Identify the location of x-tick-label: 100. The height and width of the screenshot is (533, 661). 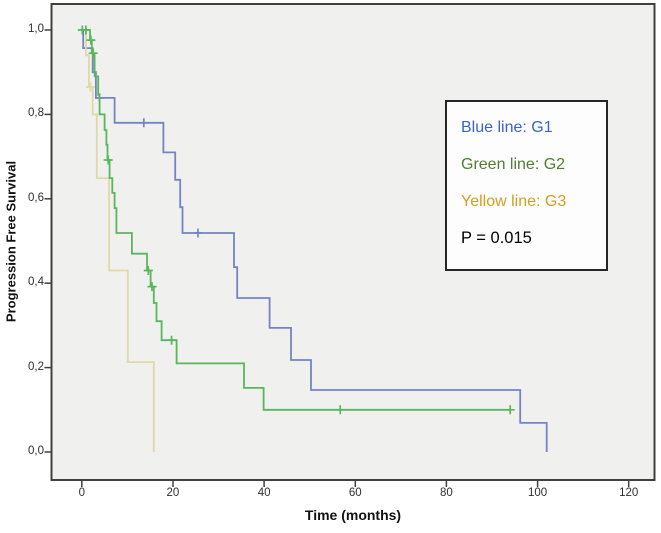
(537, 493).